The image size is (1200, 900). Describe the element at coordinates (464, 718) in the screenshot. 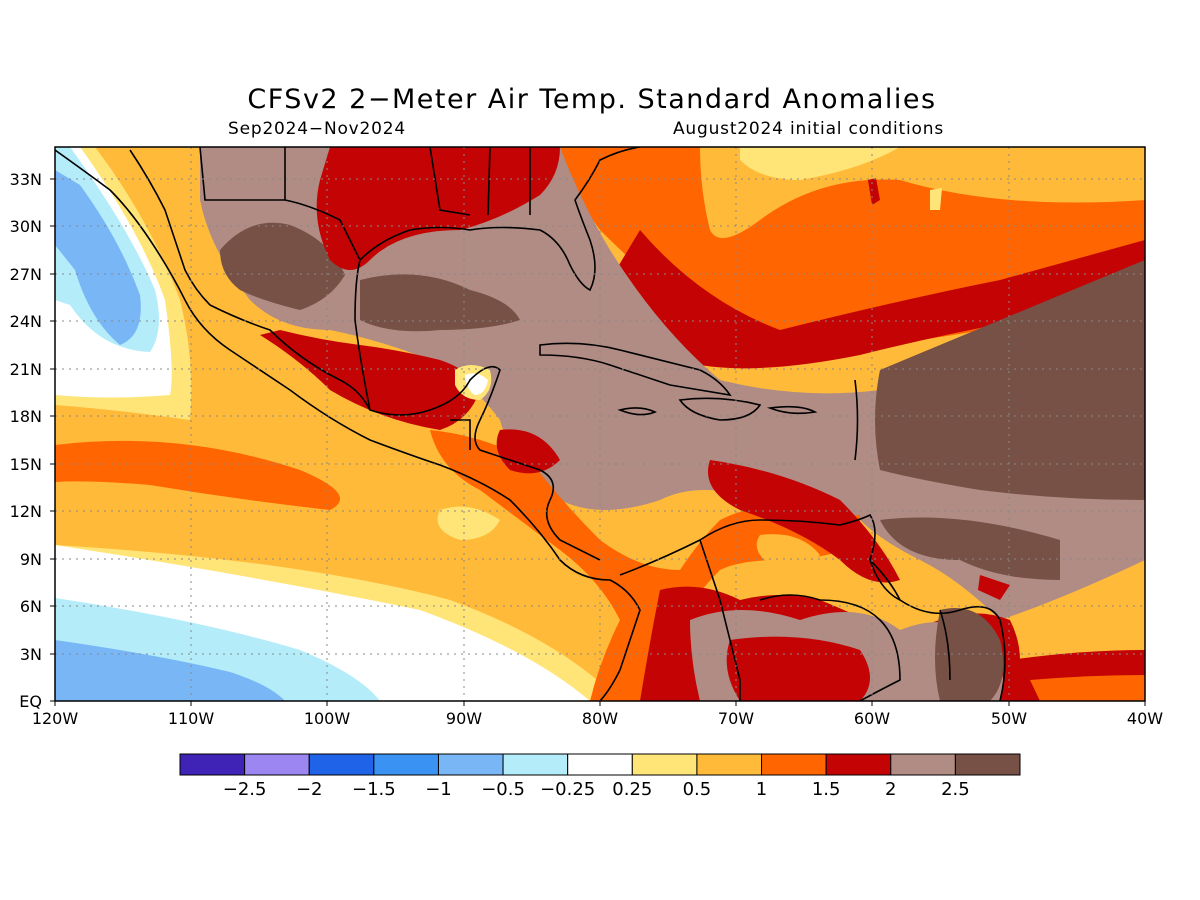

I see `lon-label: 90W` at that location.